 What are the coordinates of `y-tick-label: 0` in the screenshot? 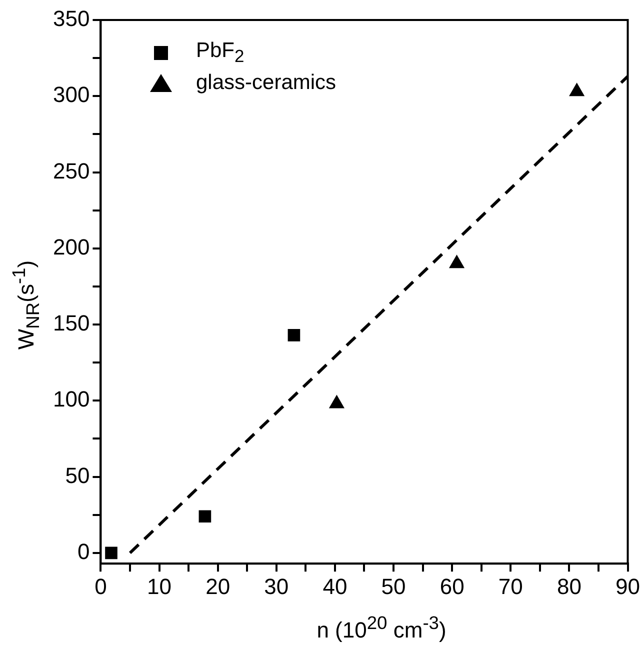 It's located at (83, 551).